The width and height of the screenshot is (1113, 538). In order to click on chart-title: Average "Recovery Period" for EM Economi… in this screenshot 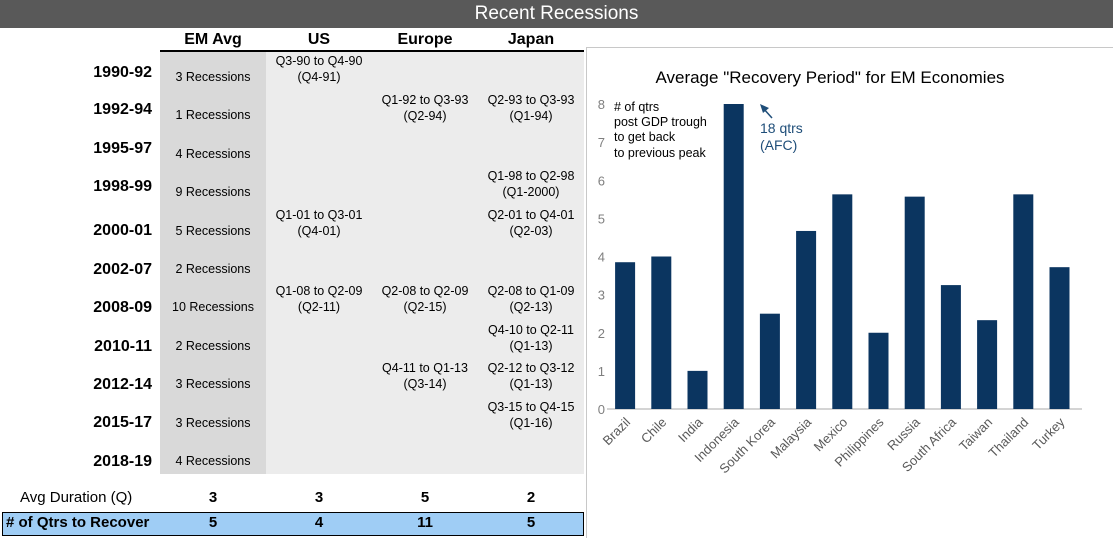, I will do `click(829, 77)`.